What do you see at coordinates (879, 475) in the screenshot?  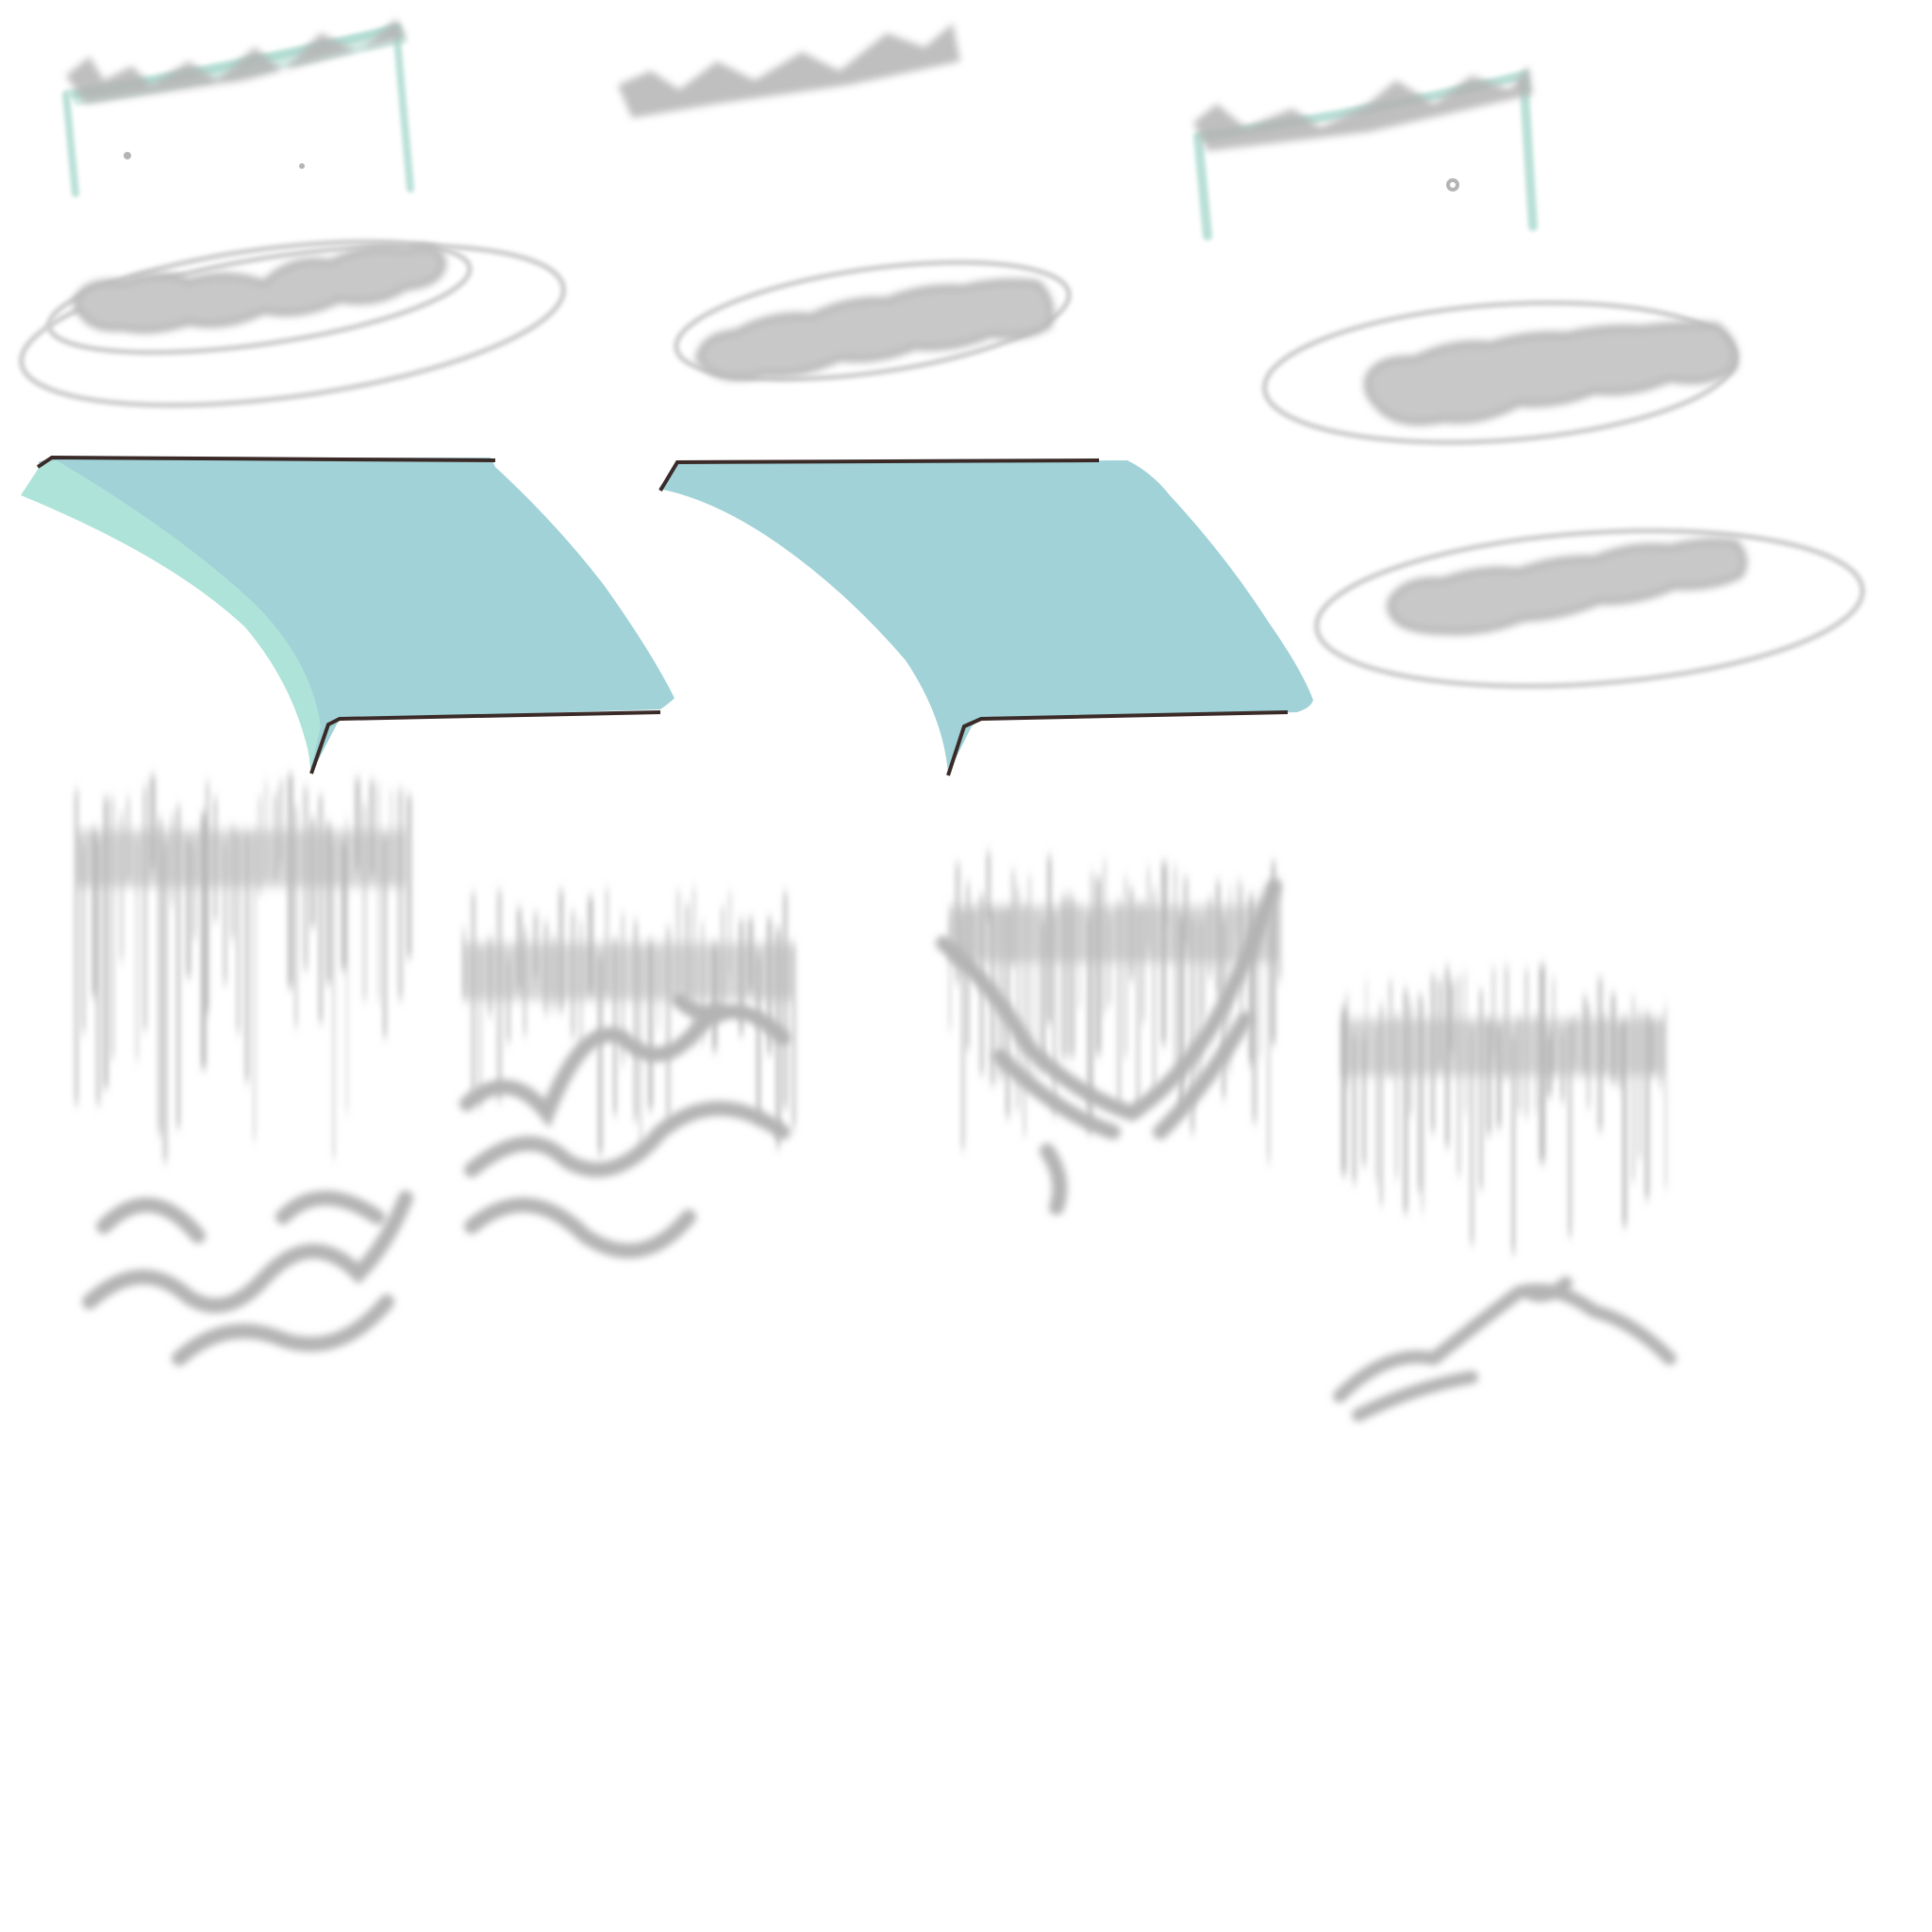 I see `ledge-top-edge` at bounding box center [879, 475].